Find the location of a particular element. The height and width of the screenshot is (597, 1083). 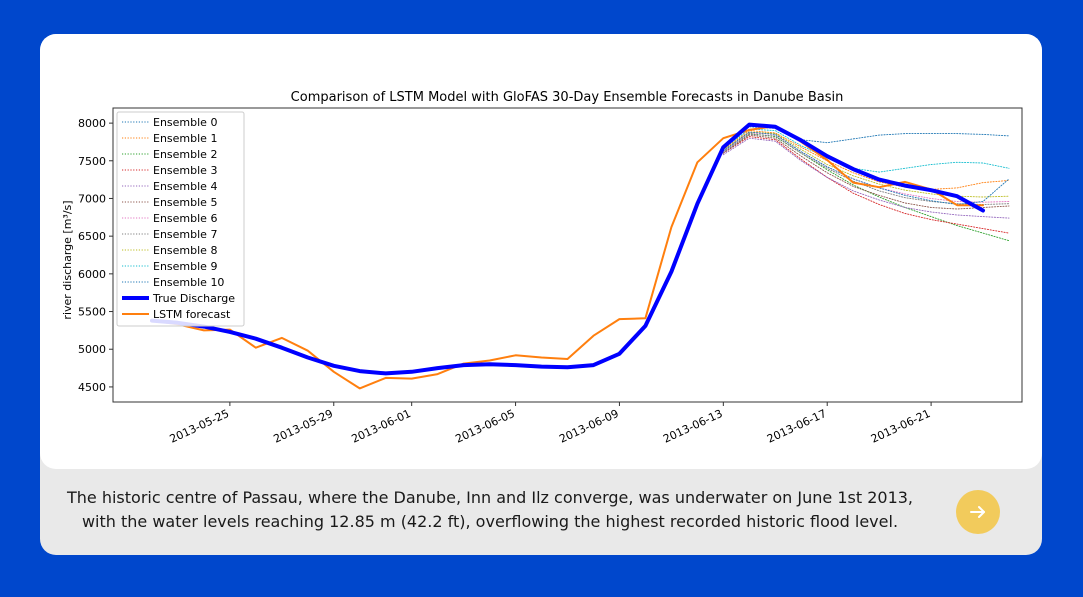

arrow-right-icon is located at coordinates (977, 512).